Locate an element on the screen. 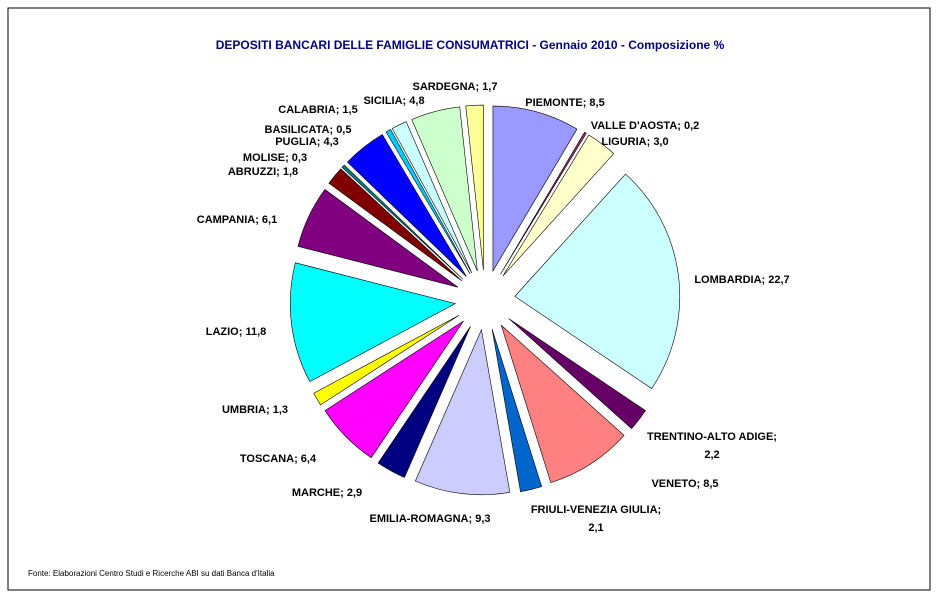 This screenshot has width=939, height=601. slice-label: LAZIO; 11,8 is located at coordinates (236, 332).